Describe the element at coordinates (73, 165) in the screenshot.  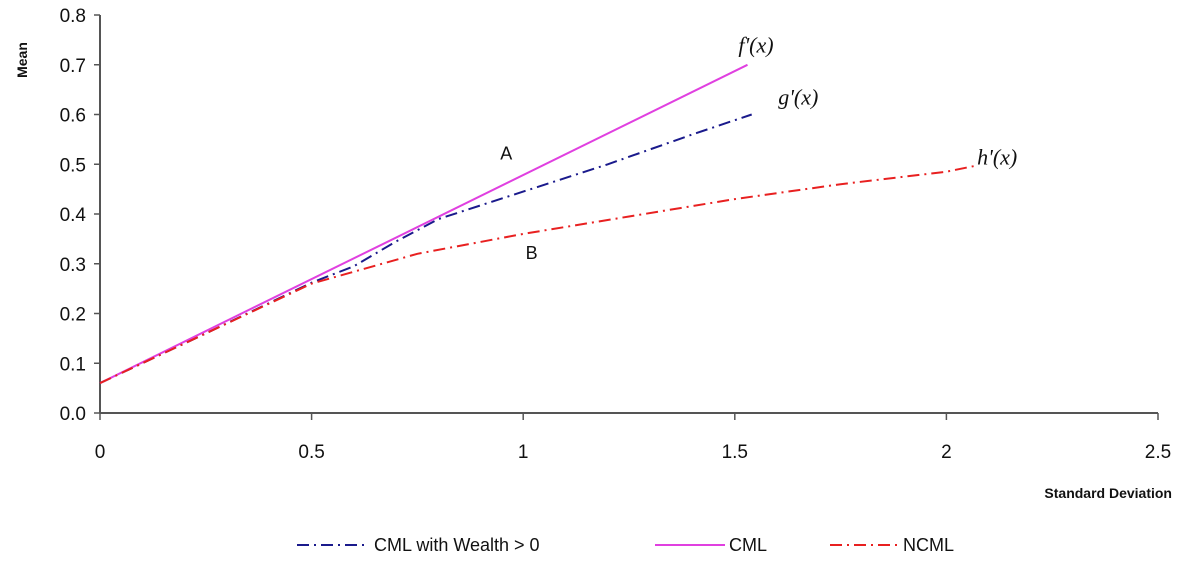
I see `y-tick-label: 0.5` at that location.